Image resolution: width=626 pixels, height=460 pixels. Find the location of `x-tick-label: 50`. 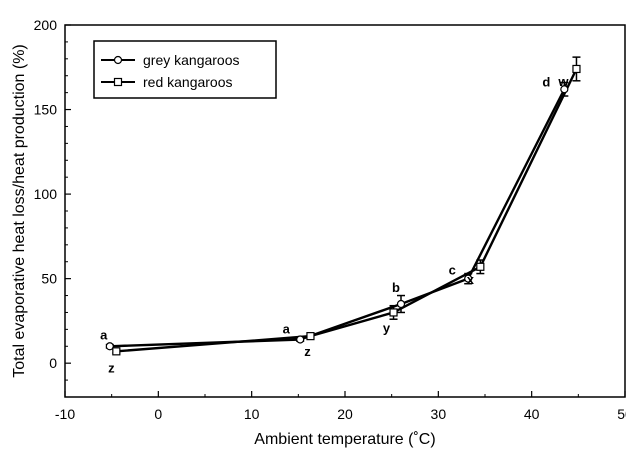

x-tick-label: 50 is located at coordinates (621, 414).